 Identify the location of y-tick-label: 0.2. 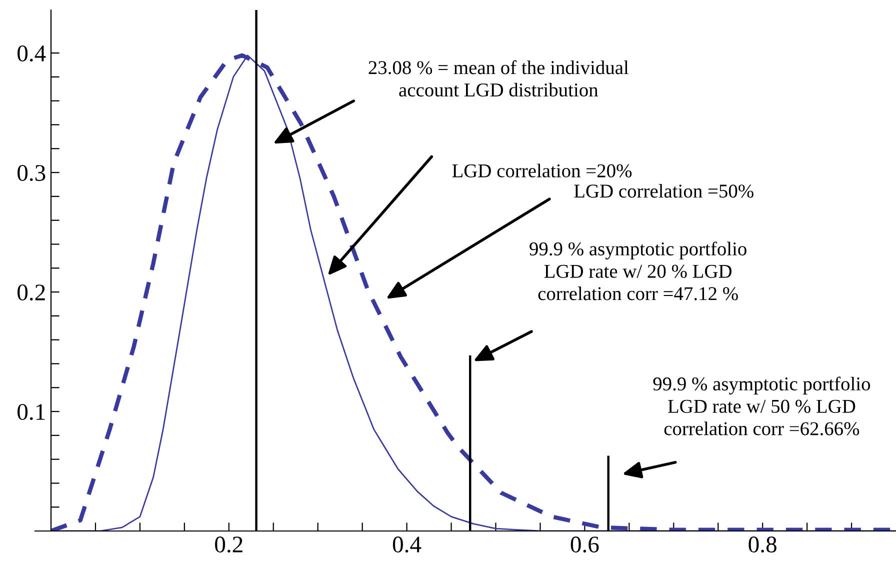
(31, 292).